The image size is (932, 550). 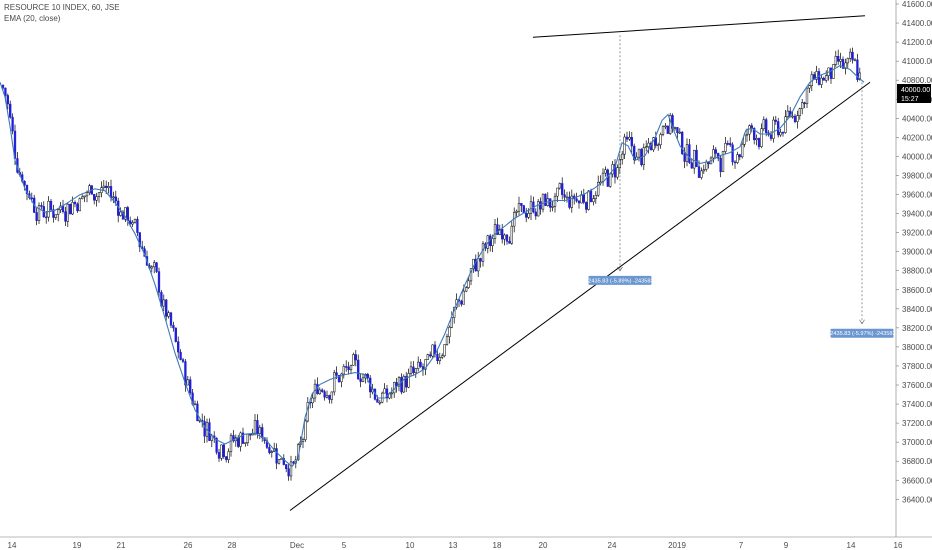 I want to click on x-tick-label: 18, so click(x=497, y=545).